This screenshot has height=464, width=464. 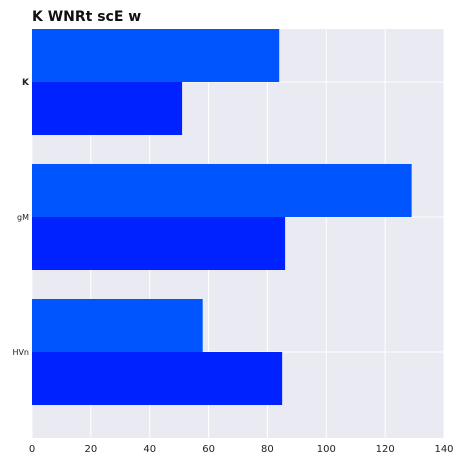 I want to click on x-tick-label: 140, so click(x=443, y=449).